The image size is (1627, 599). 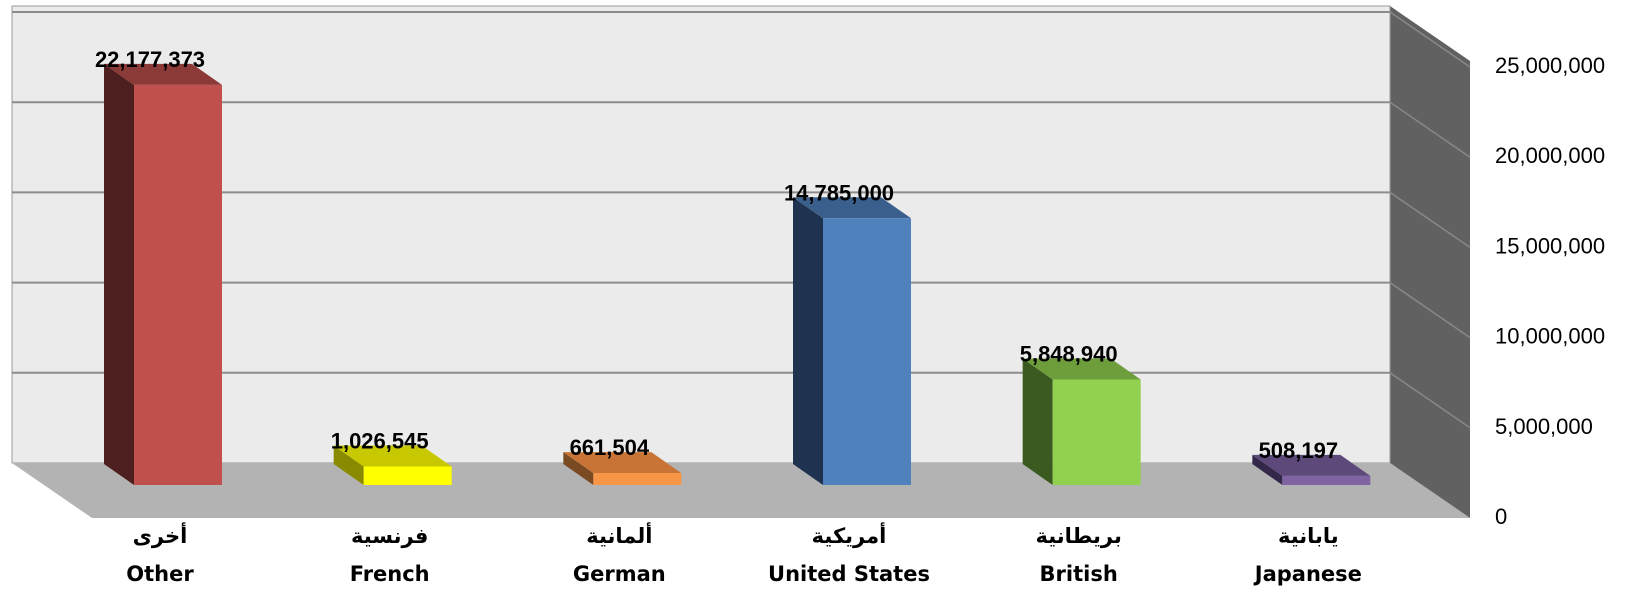 I want to click on category-label-ar: أمريكية, so click(x=849, y=534).